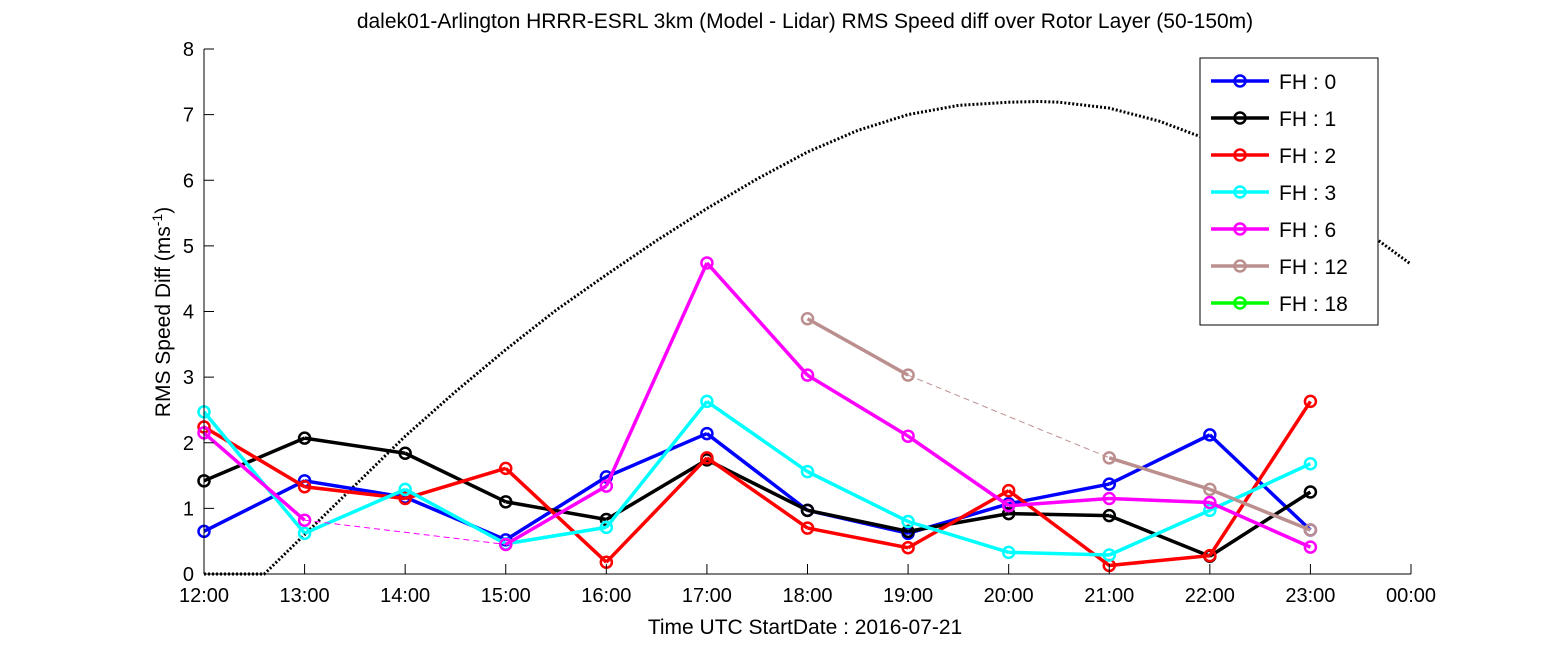 The height and width of the screenshot is (656, 1559). What do you see at coordinates (1313, 267) in the screenshot?
I see `legend-label: FH : 12` at bounding box center [1313, 267].